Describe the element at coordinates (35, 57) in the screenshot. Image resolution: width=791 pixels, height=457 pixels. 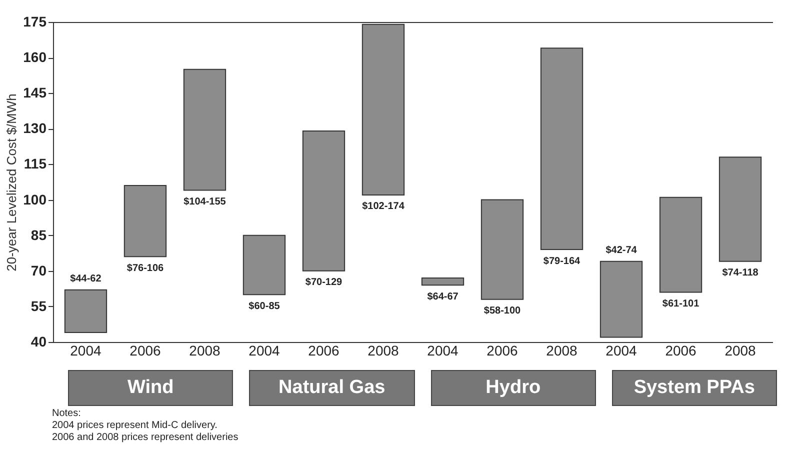
I see `y-tick-label: 160` at that location.